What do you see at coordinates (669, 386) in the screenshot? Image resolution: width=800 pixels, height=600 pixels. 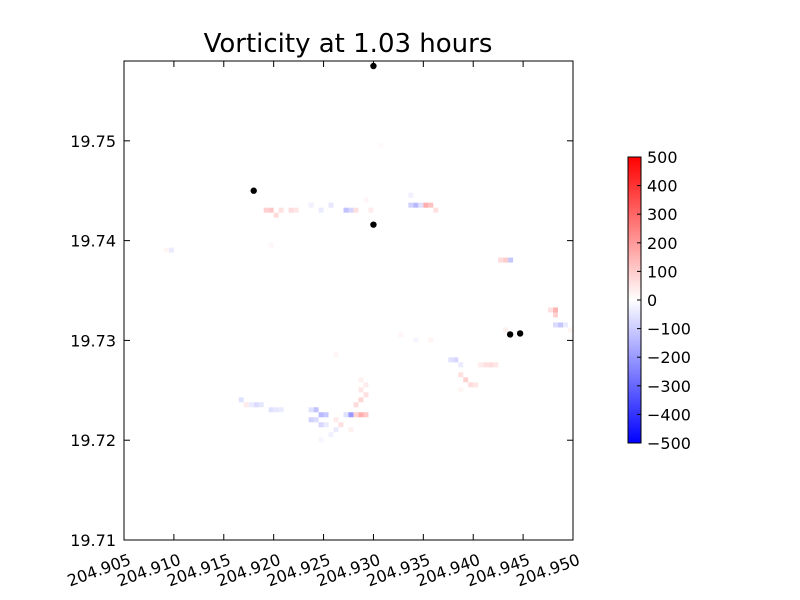 I see `colorbar-tick-label: −300` at bounding box center [669, 386].